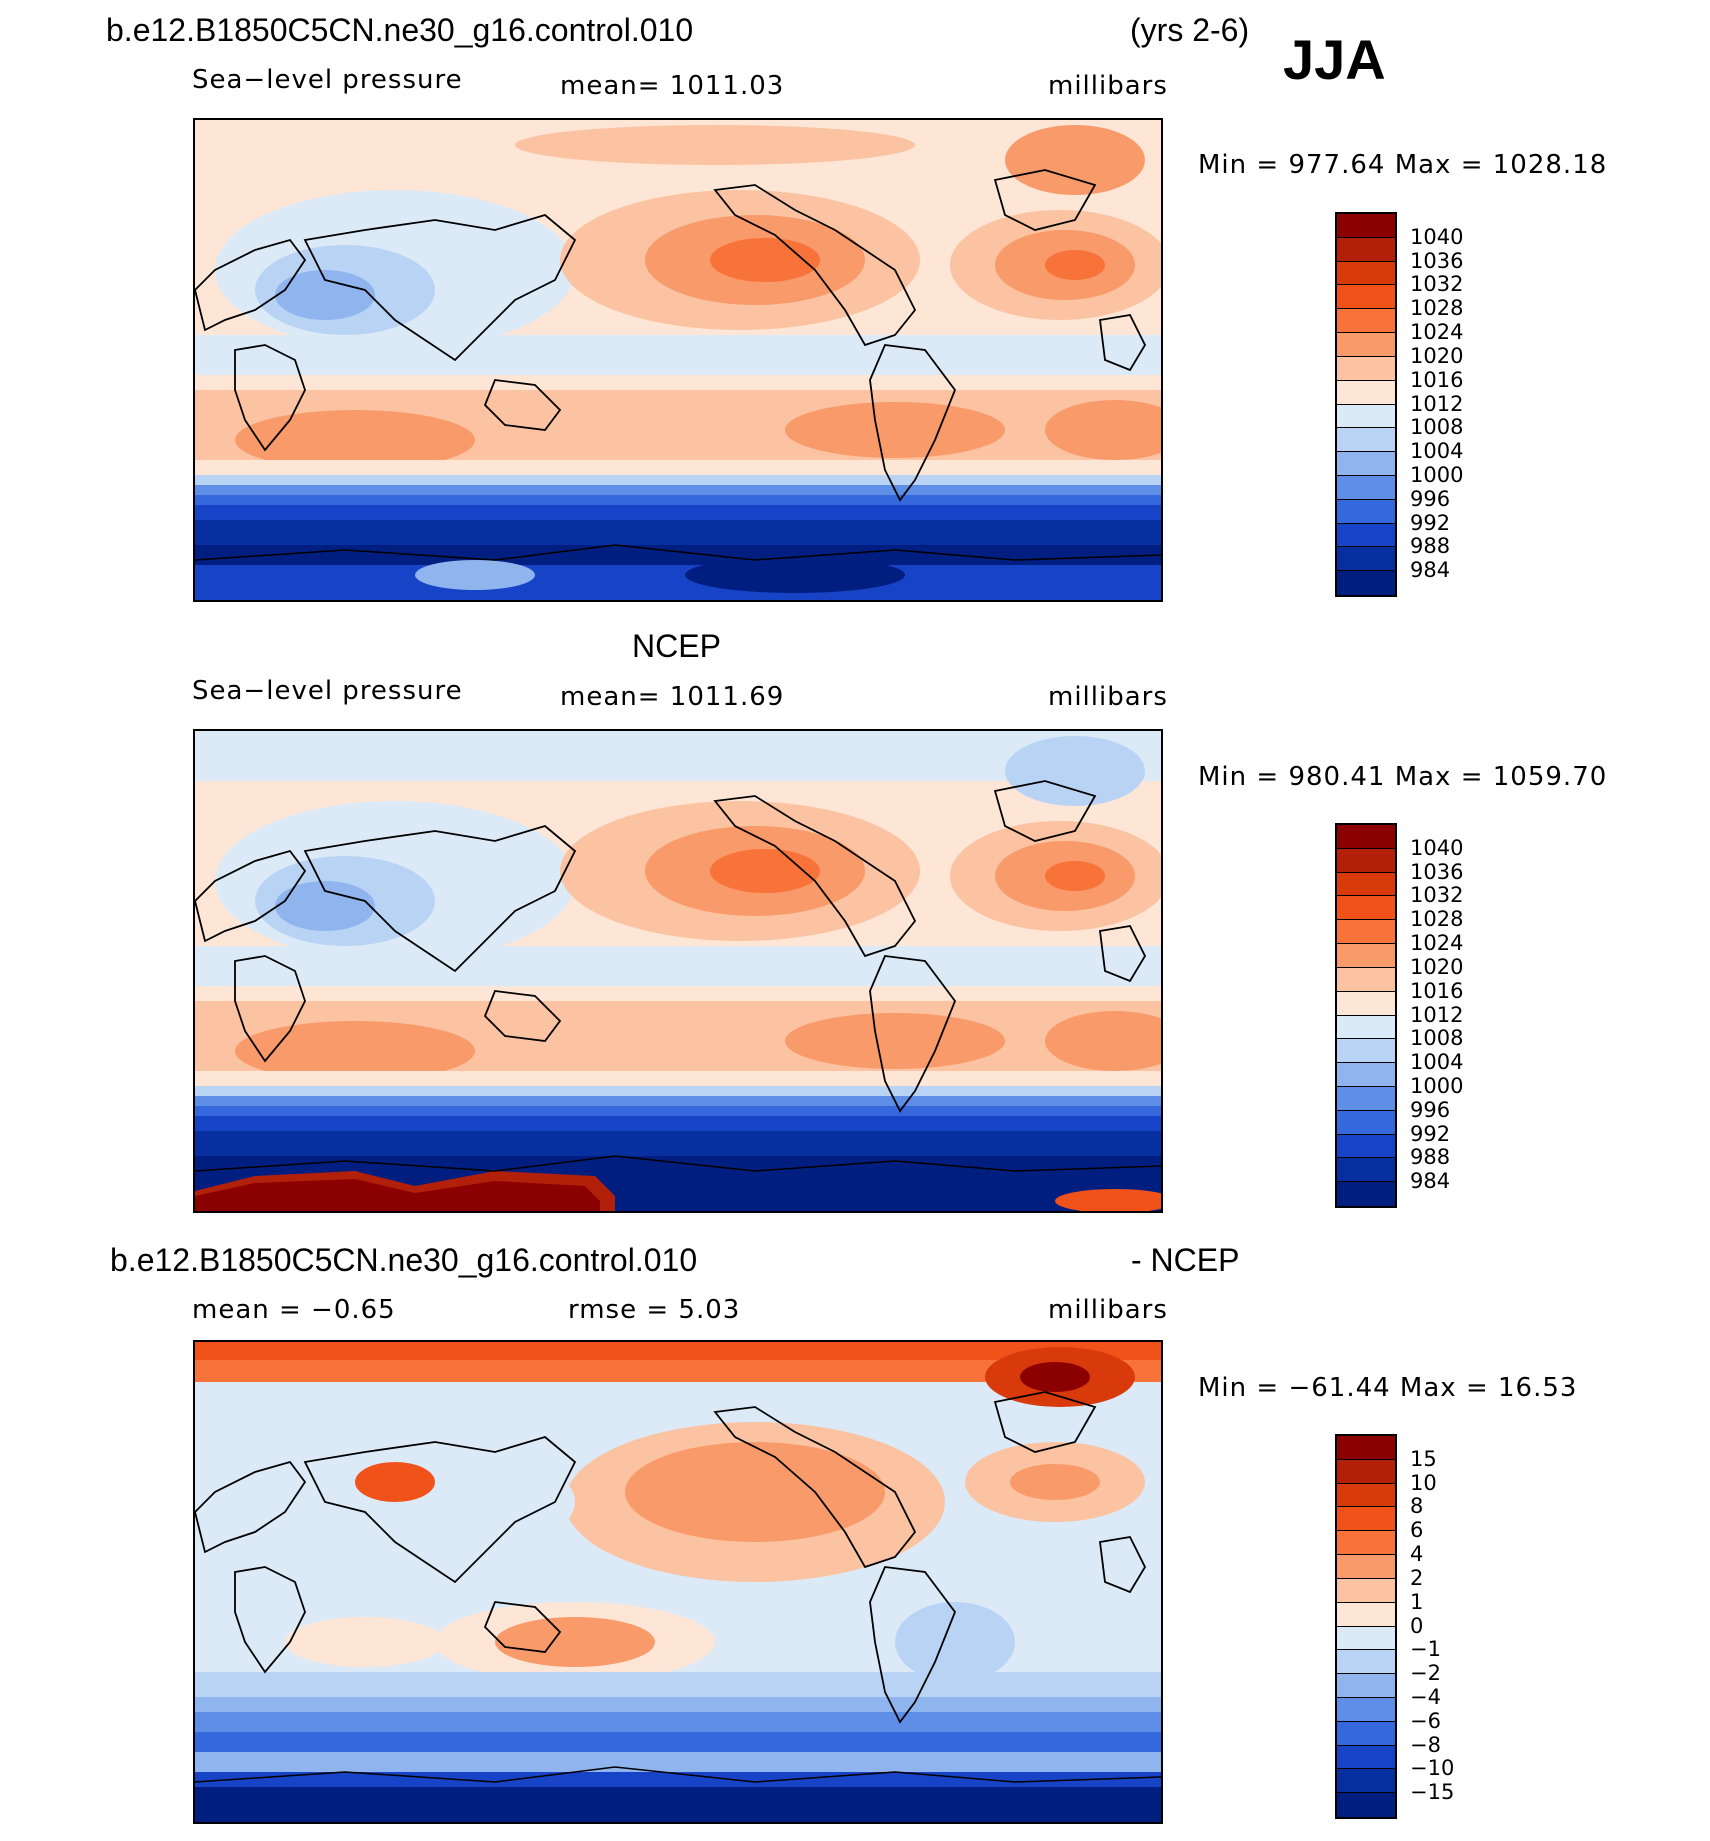  I want to click on ncep-slp-map, so click(678, 971).